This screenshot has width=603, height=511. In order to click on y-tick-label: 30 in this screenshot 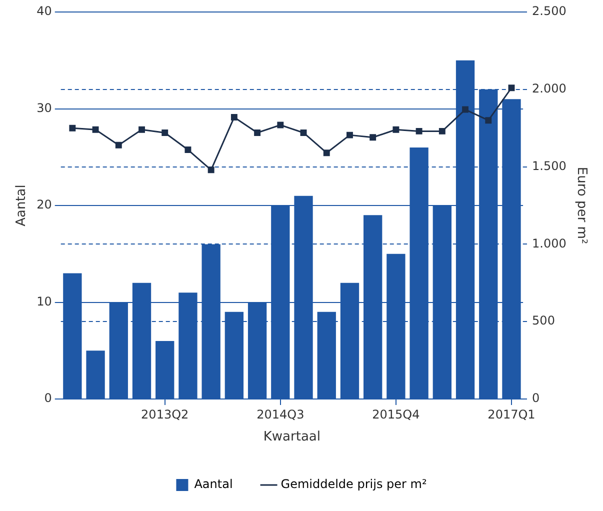, I will do `click(44, 107)`.